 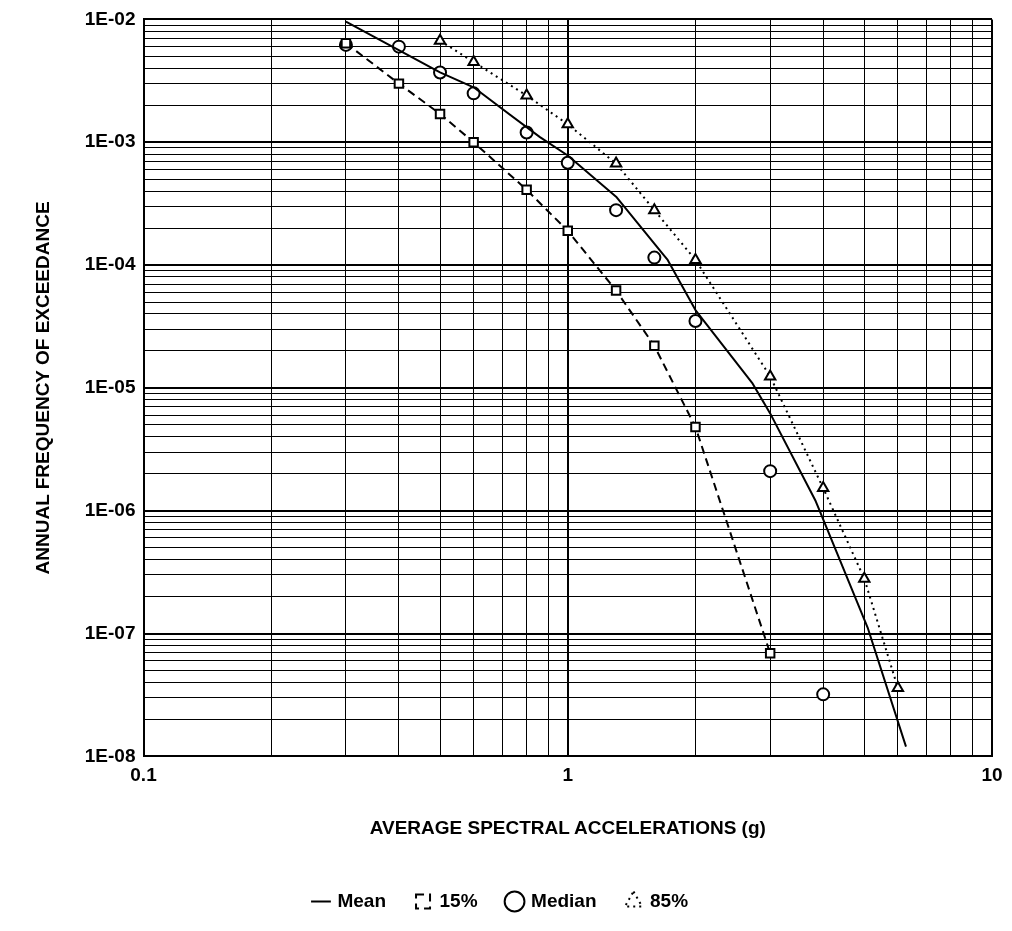 What do you see at coordinates (568, 775) in the screenshot?
I see `x-tick-label: 1` at bounding box center [568, 775].